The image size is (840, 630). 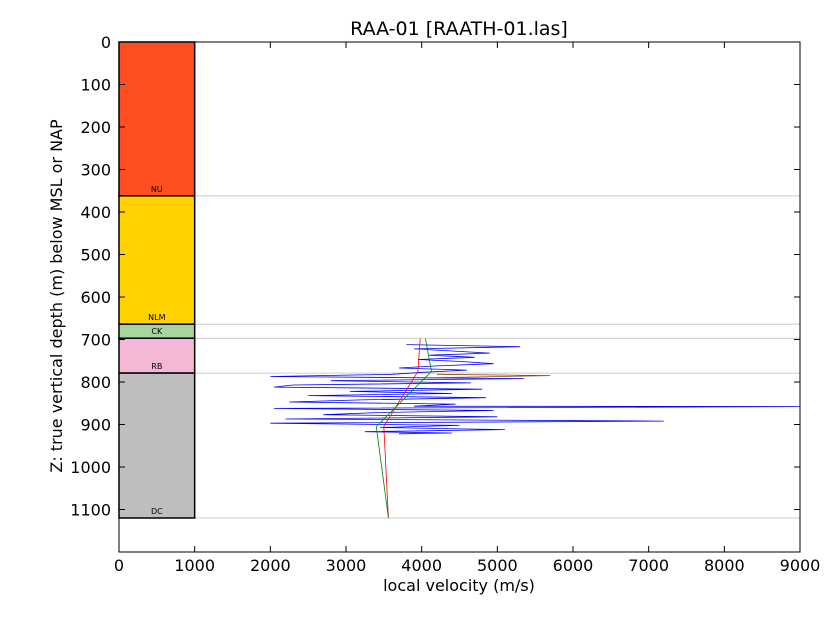 I want to click on y-tick-label: 1000, so click(x=90, y=467).